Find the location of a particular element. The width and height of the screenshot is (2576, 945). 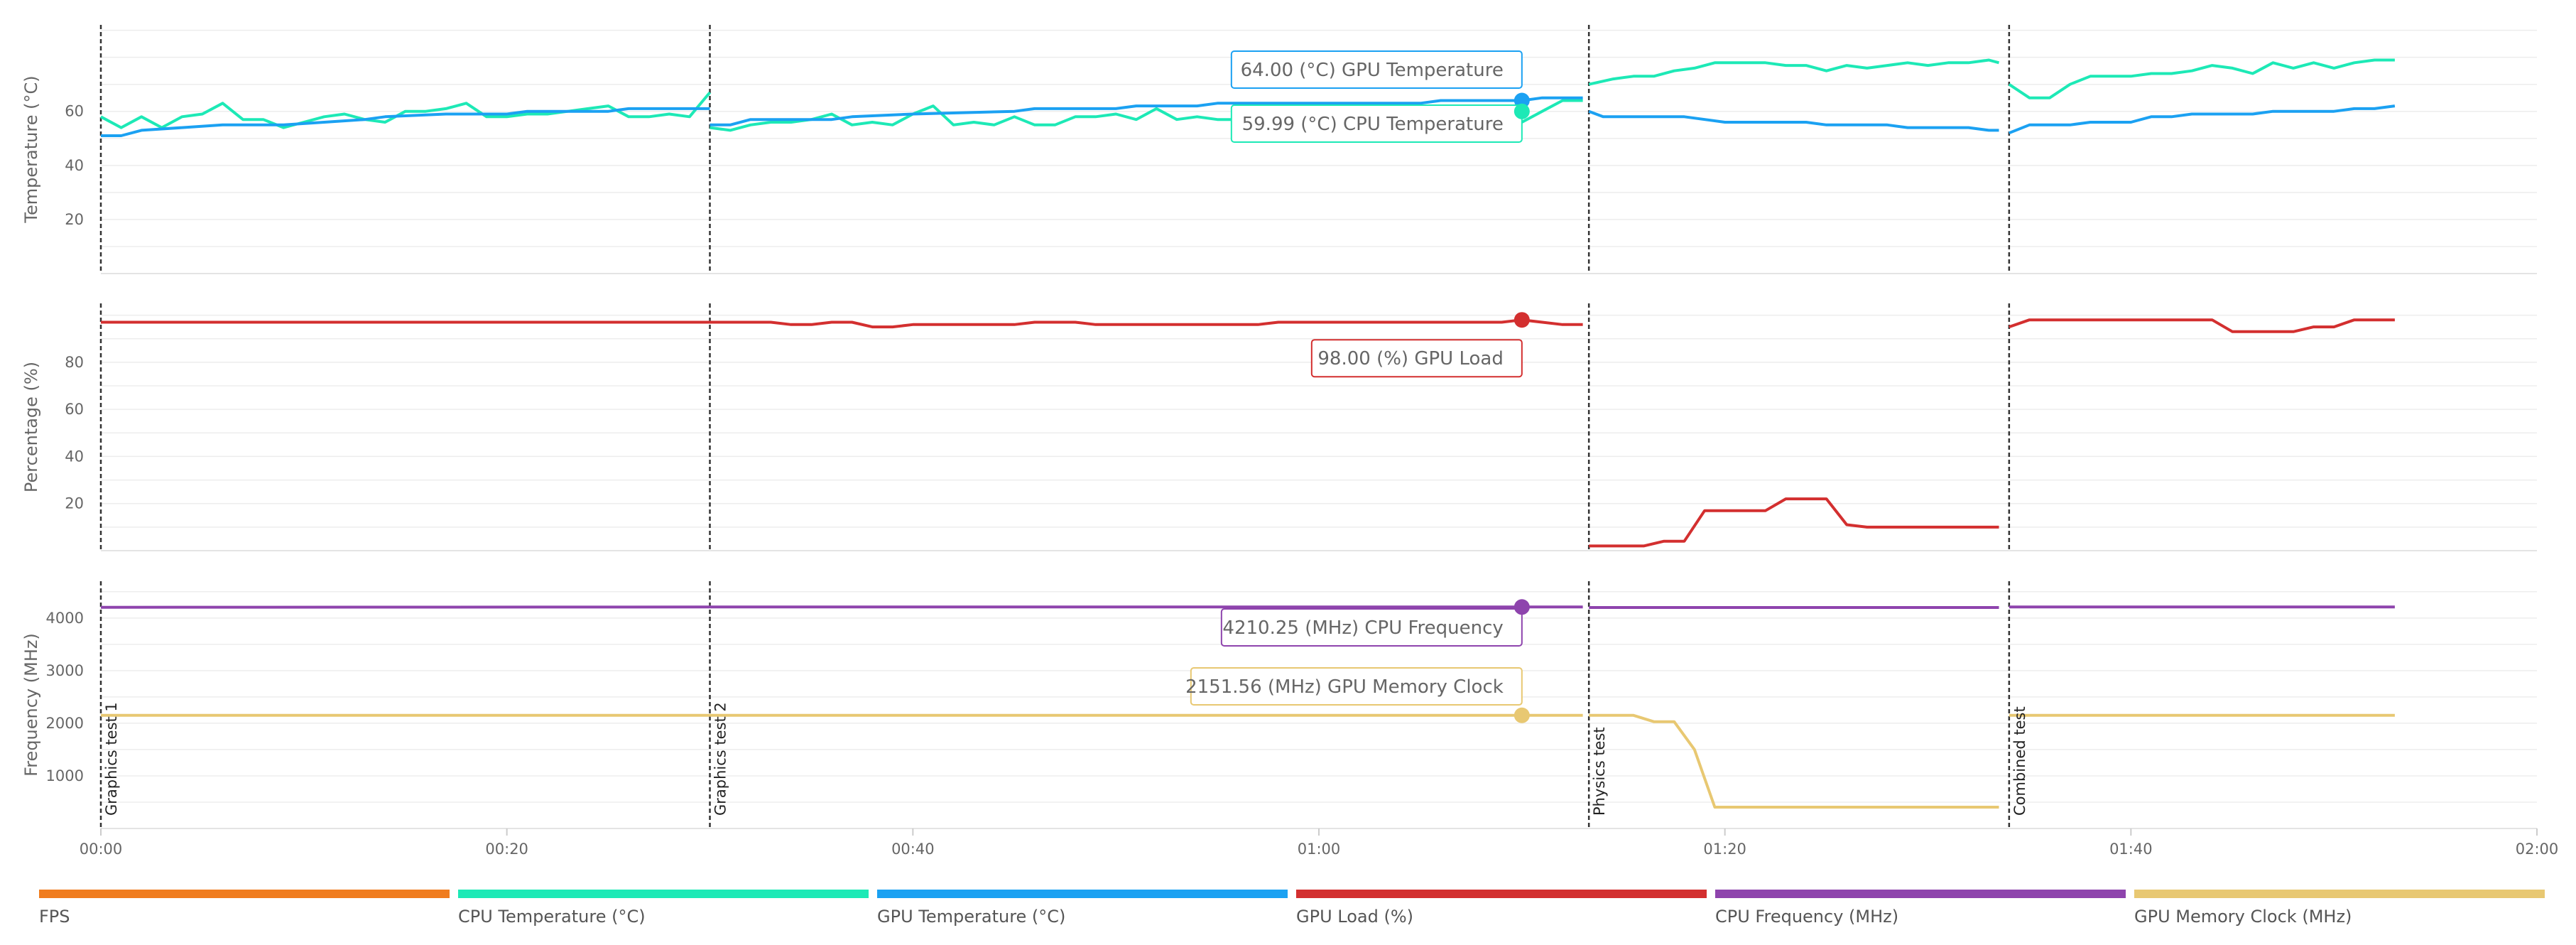

tooltip: 4210.25 (MHz) CPU Frequency is located at coordinates (1375, 623).